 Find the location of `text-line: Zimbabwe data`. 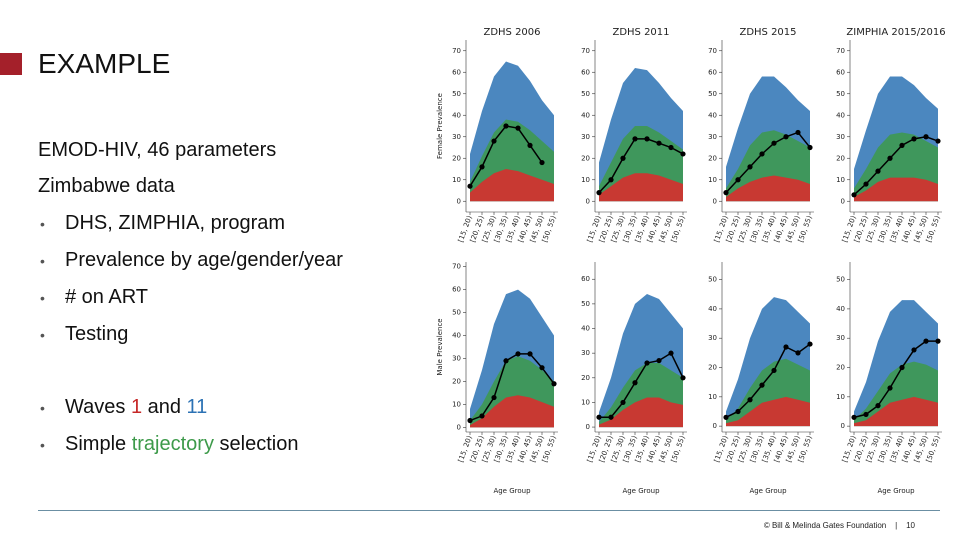

text-line: Zimbabwe data is located at coordinates (106, 186).